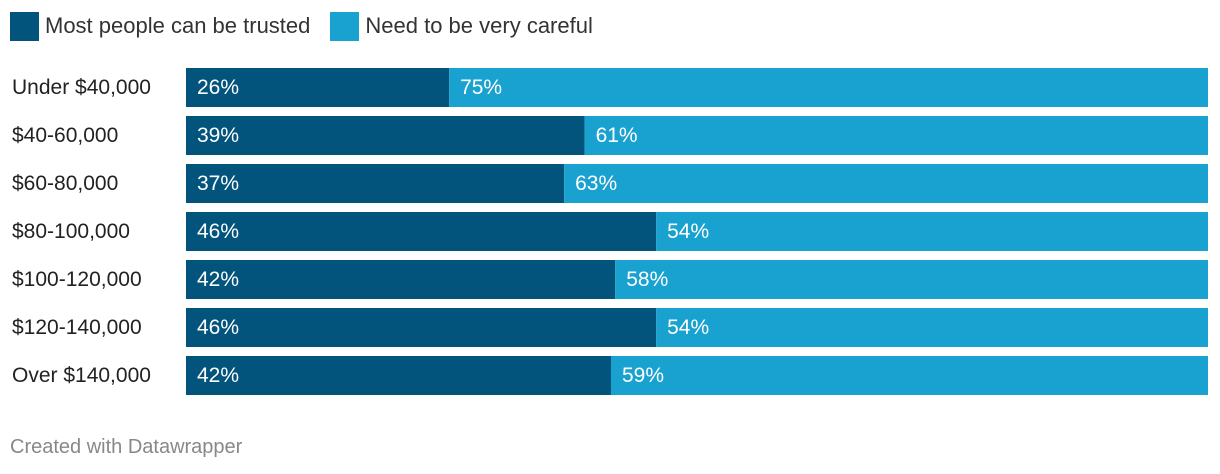 Image resolution: width=1220 pixels, height=474 pixels. Describe the element at coordinates (81, 87) in the screenshot. I see `category-label-under-40-000: Under $40,000` at that location.